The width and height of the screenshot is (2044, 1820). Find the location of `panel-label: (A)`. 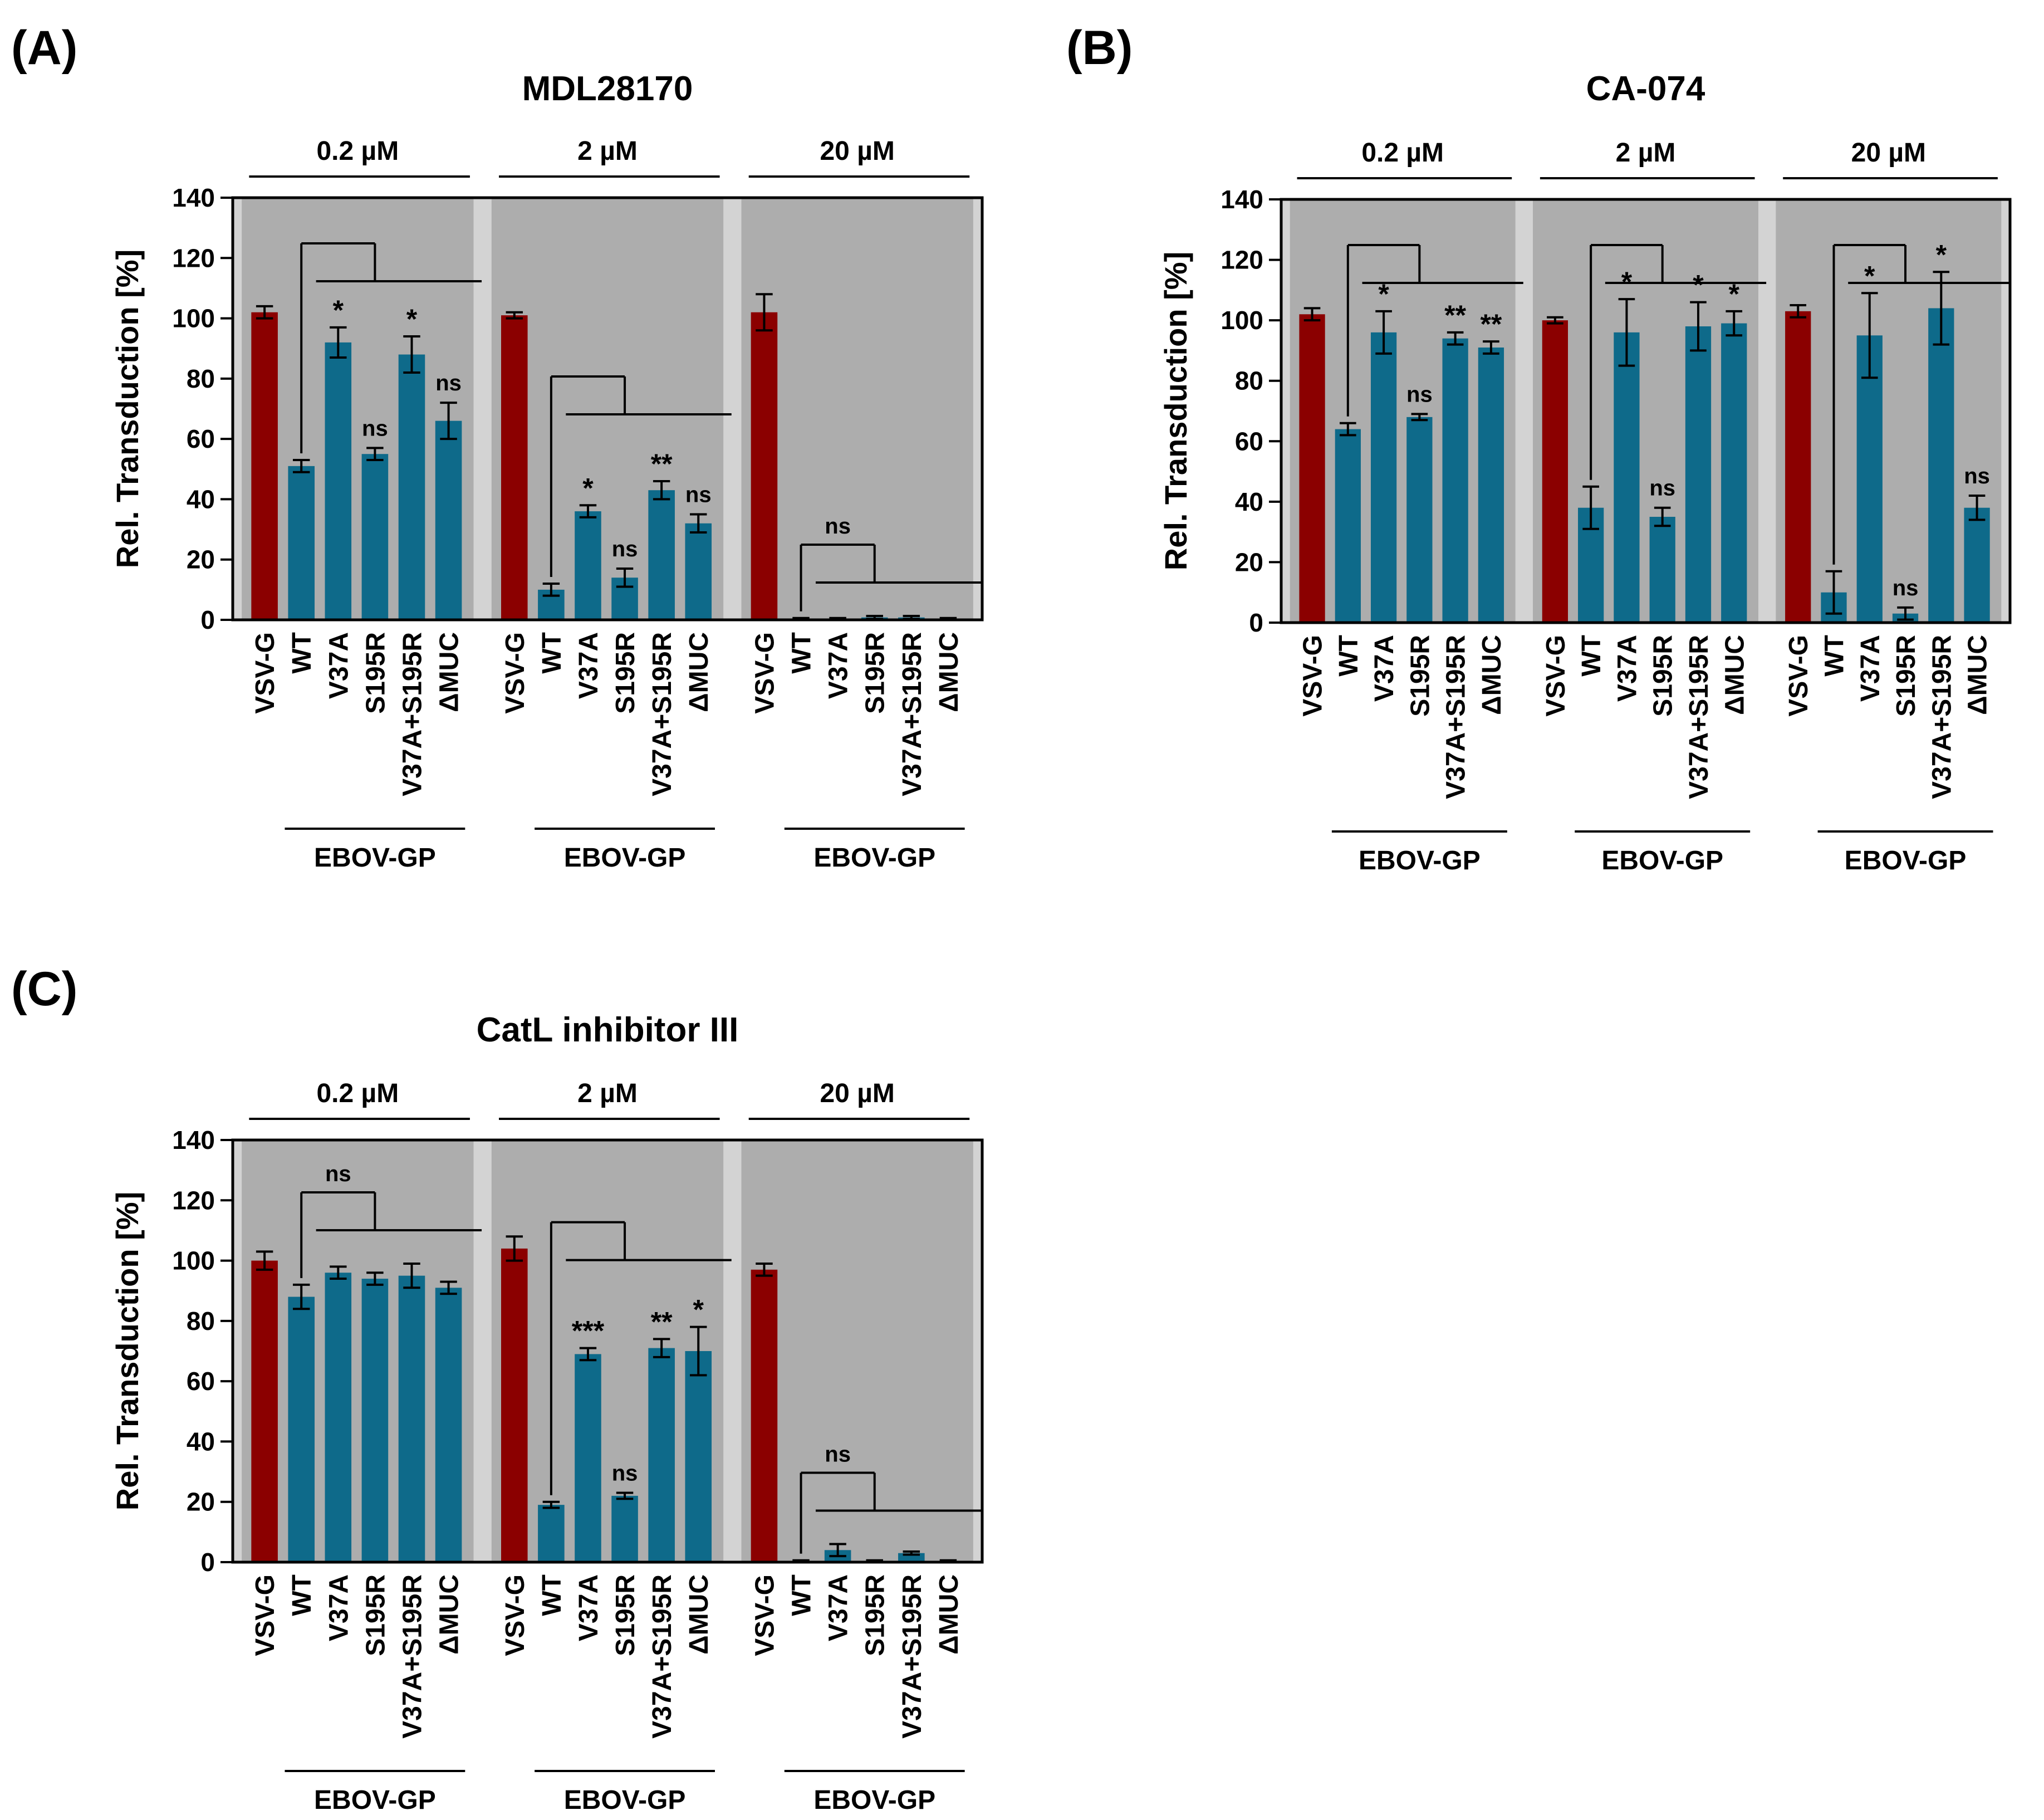

panel-label: (A) is located at coordinates (44, 48).